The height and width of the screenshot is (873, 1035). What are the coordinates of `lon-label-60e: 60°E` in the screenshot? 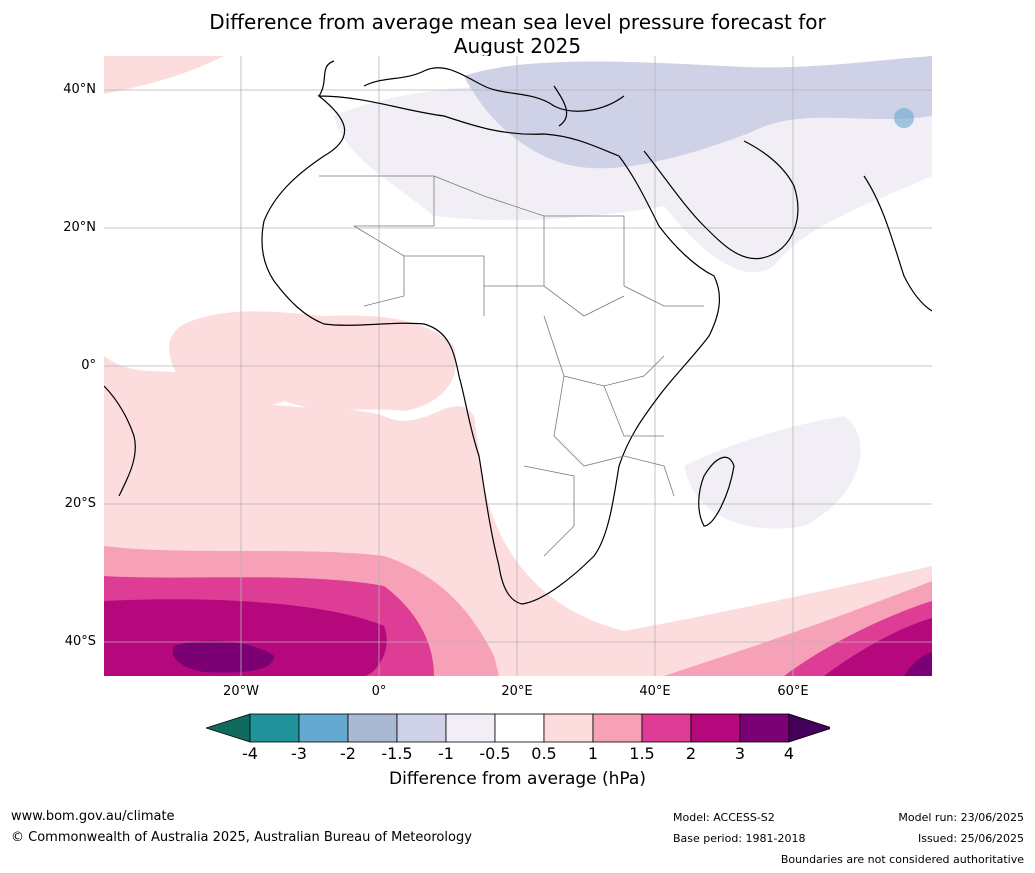 It's located at (793, 691).